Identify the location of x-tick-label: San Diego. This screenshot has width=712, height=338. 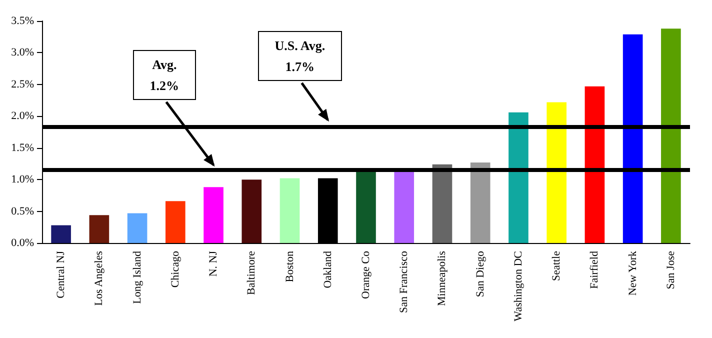
(480, 274).